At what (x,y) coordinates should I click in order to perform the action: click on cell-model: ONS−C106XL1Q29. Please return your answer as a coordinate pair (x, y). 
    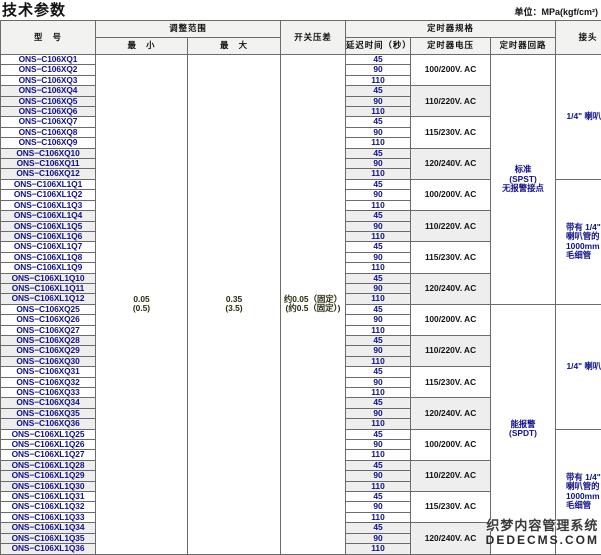
    Looking at the image, I should click on (48, 476).